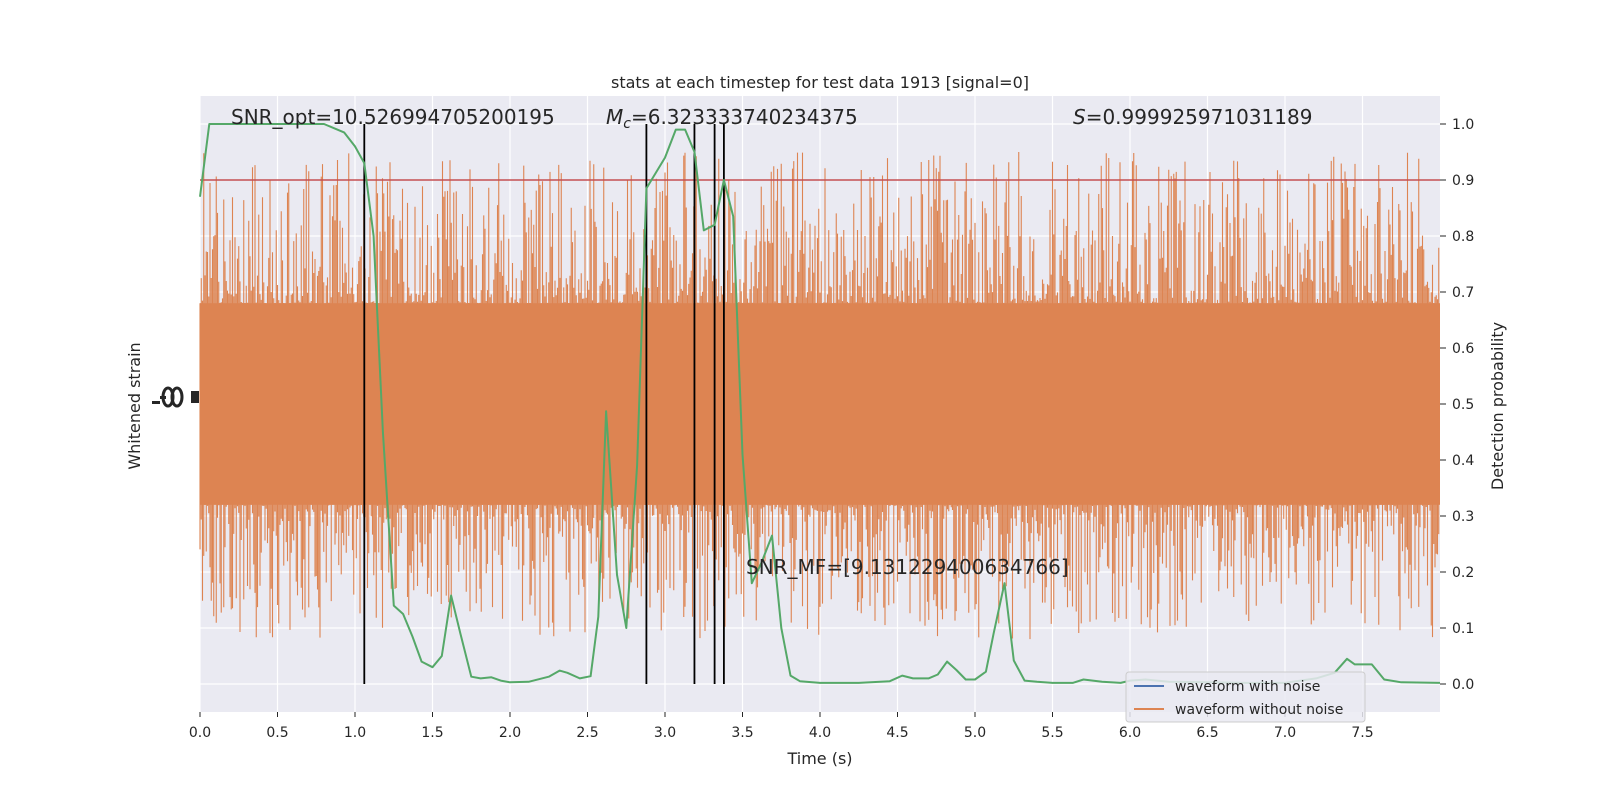 The height and width of the screenshot is (800, 1600). Describe the element at coordinates (820, 733) in the screenshot. I see `x-tick-label-8: 4.0` at that location.